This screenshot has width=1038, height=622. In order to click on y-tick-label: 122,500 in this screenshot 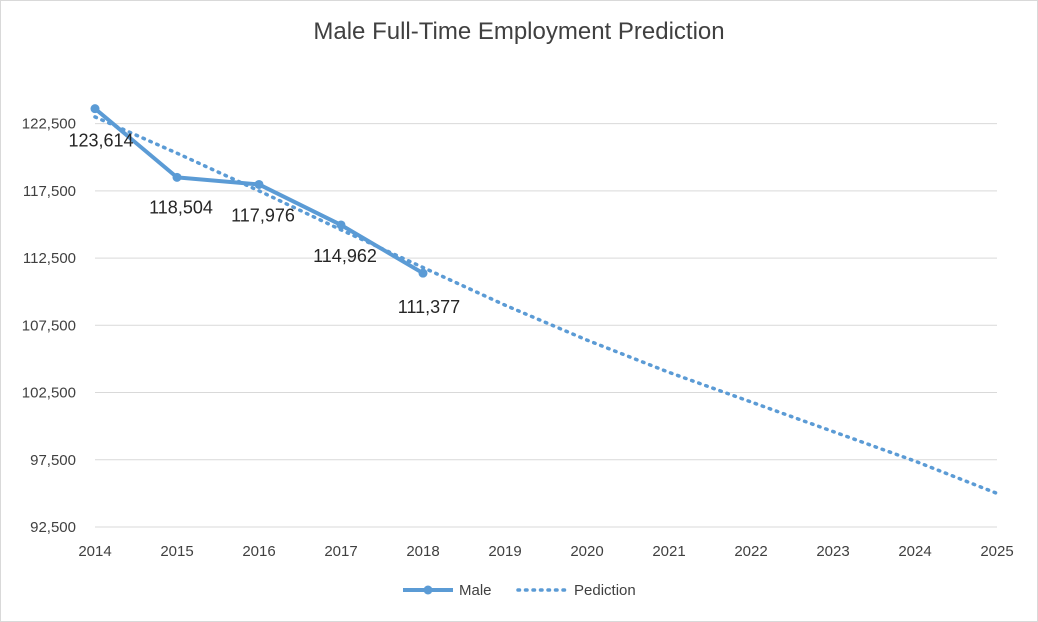, I will do `click(49, 124)`.